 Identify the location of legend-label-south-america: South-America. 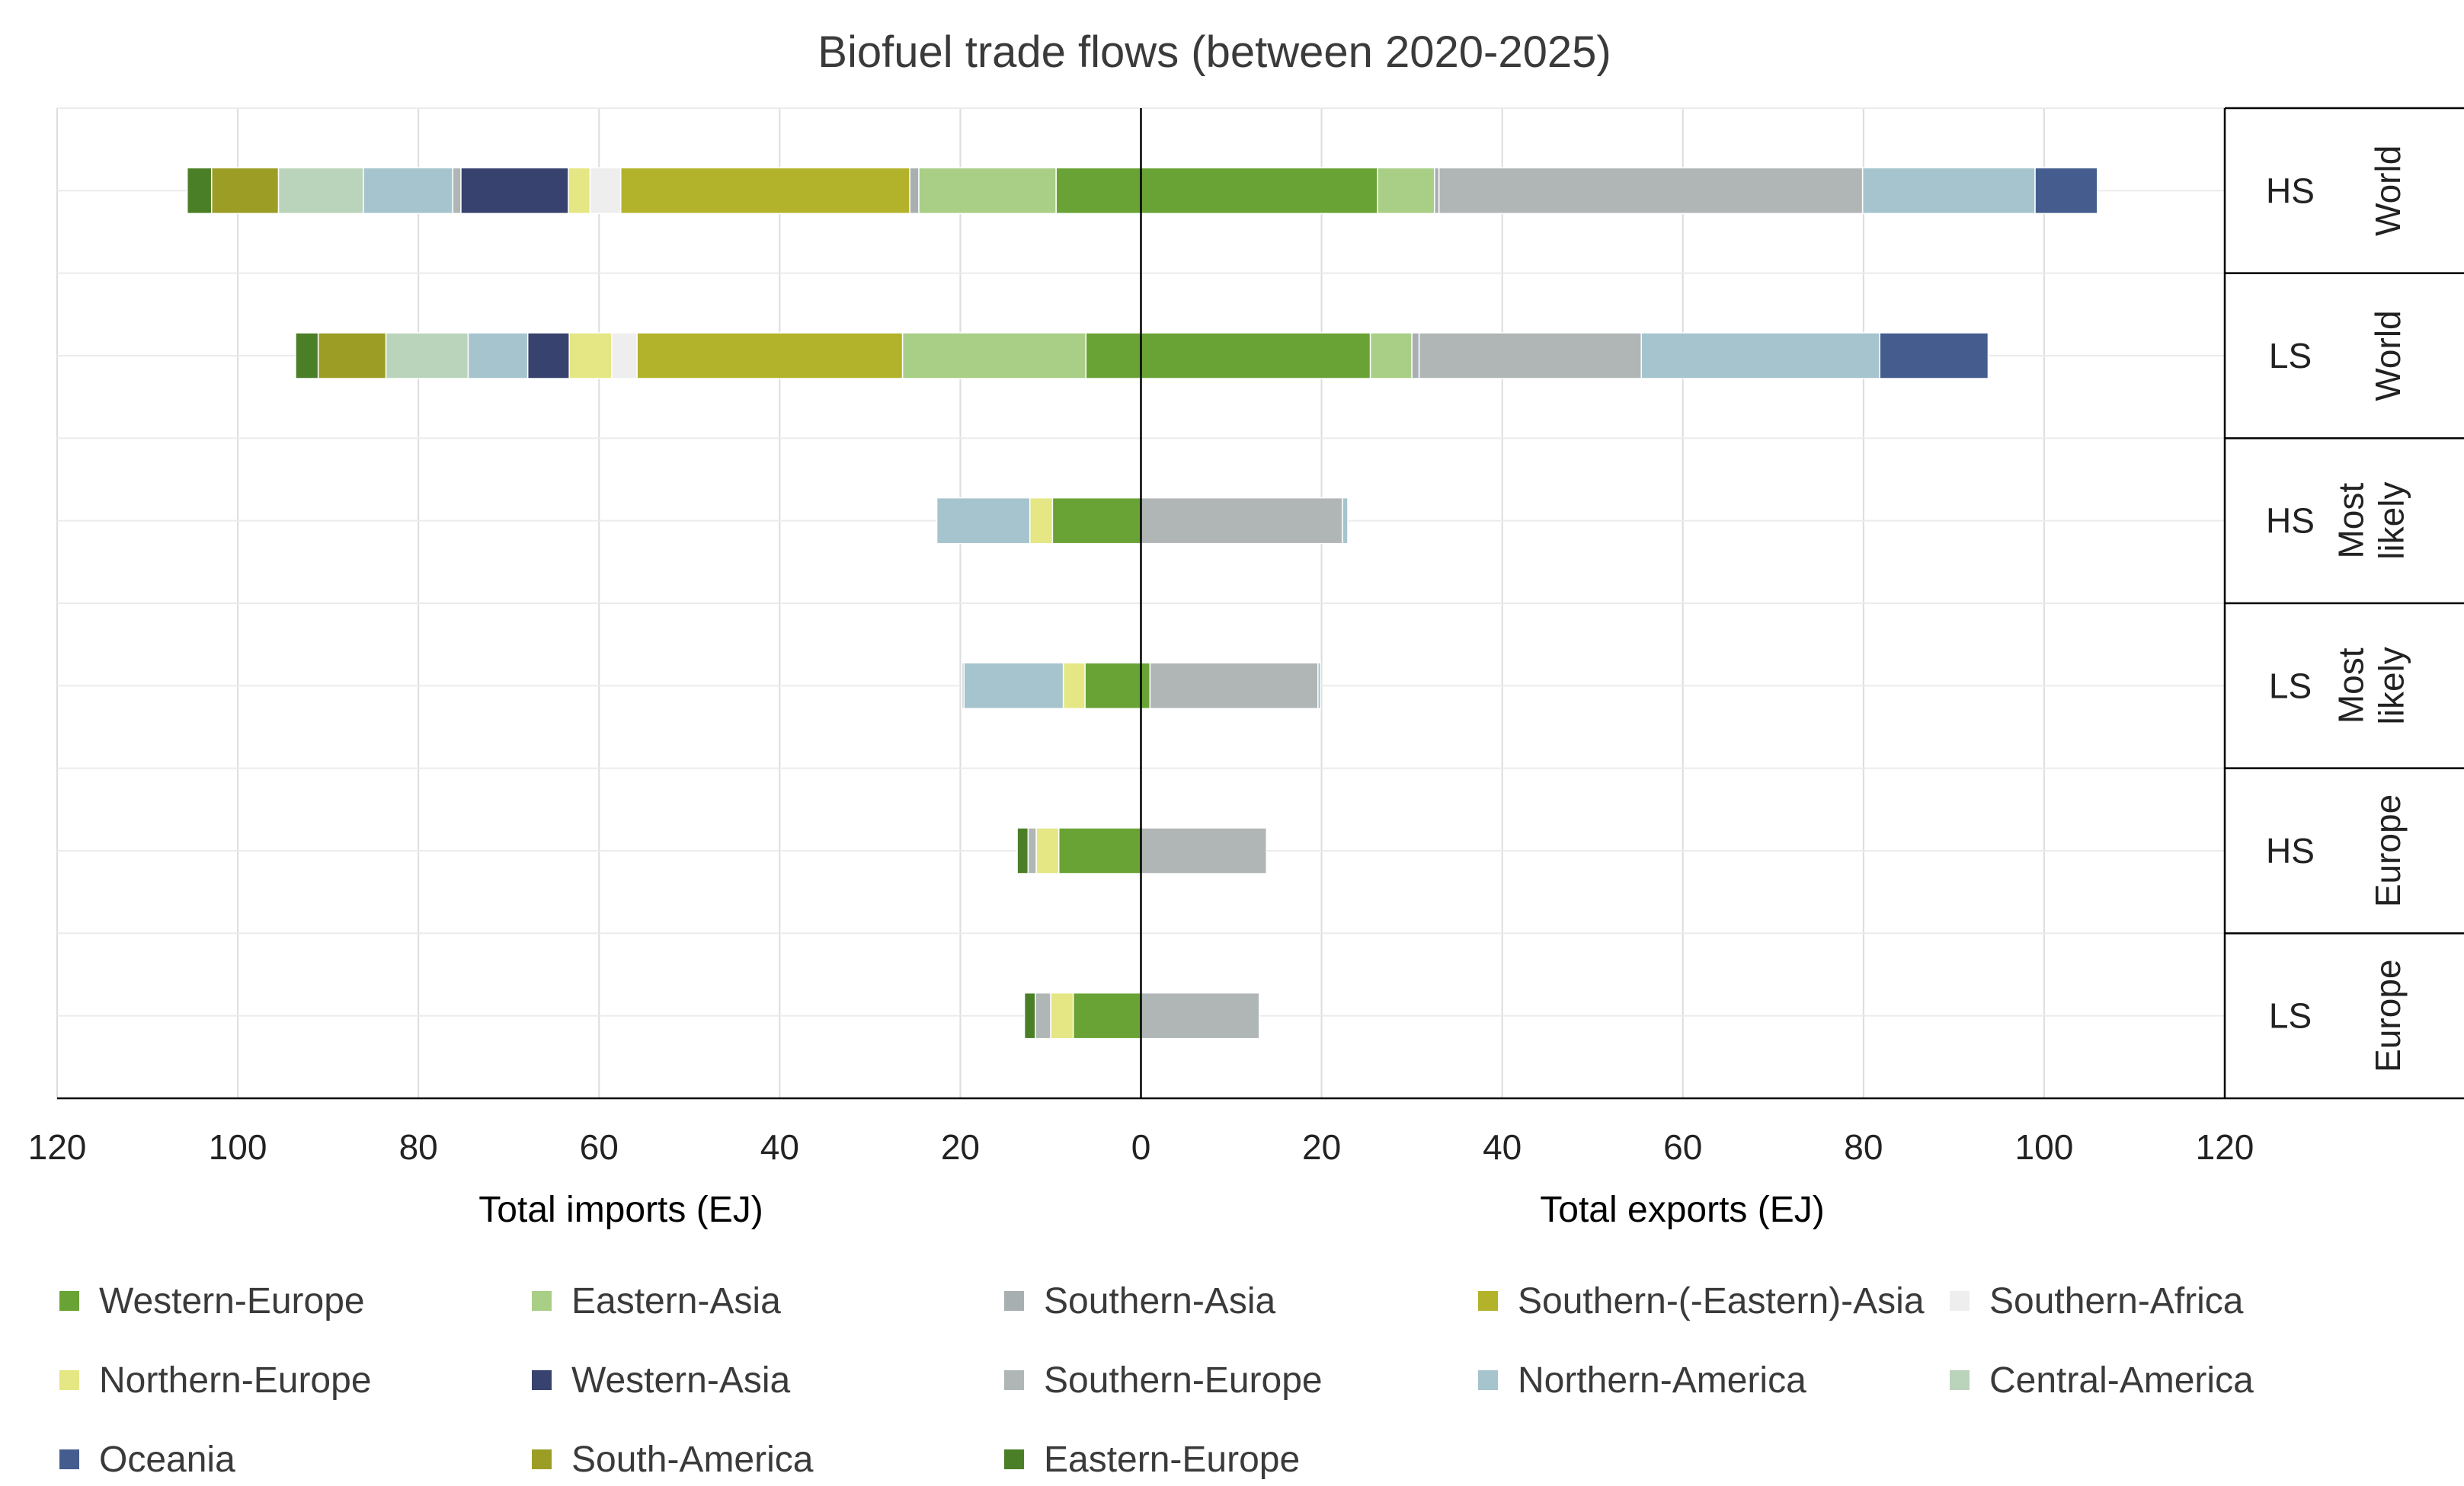
(692, 1460).